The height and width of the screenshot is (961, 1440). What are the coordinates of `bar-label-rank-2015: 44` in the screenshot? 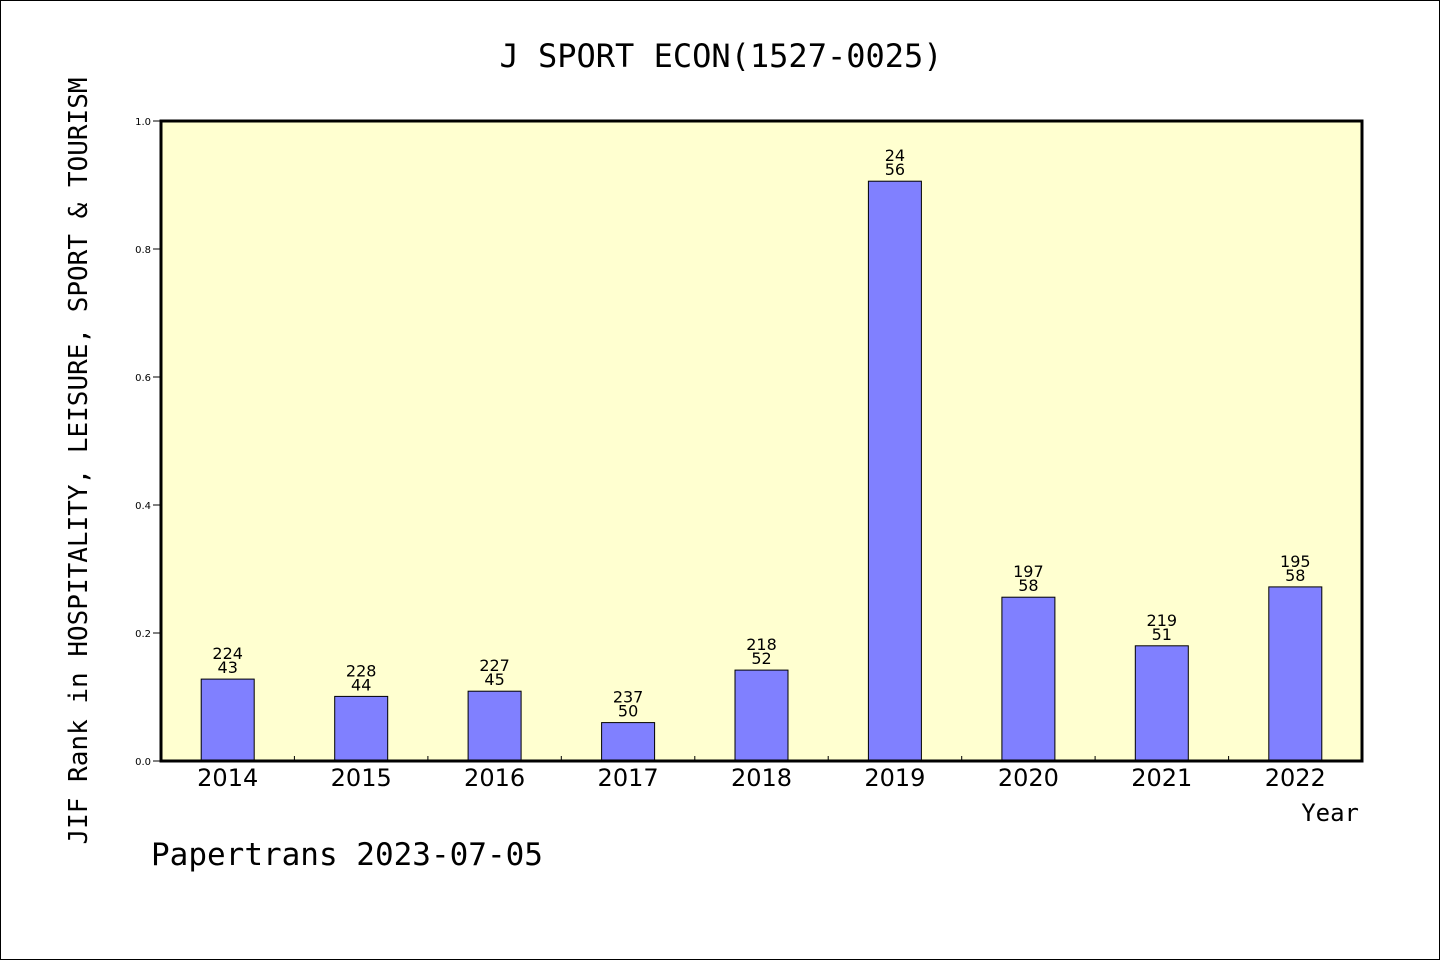 It's located at (361, 684).